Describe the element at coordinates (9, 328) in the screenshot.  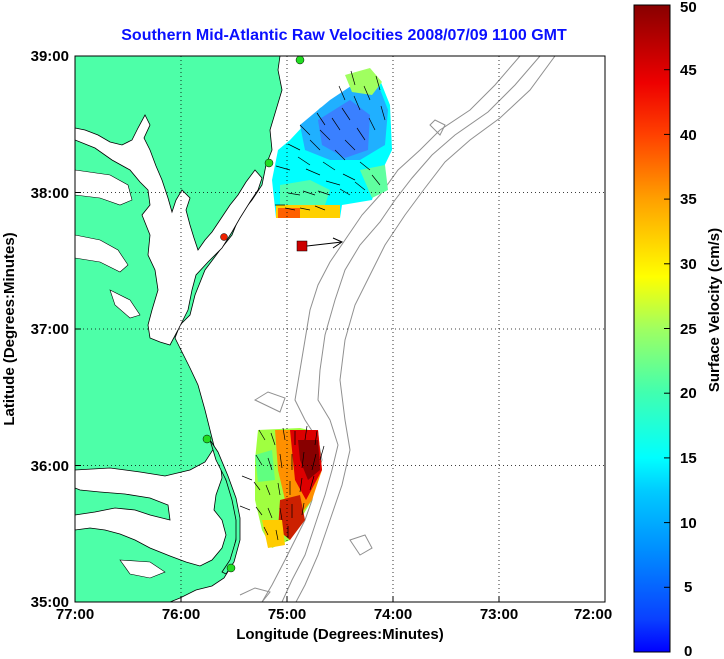
I see `y-axis-label: Latitude (Degrees:Minutes)` at that location.